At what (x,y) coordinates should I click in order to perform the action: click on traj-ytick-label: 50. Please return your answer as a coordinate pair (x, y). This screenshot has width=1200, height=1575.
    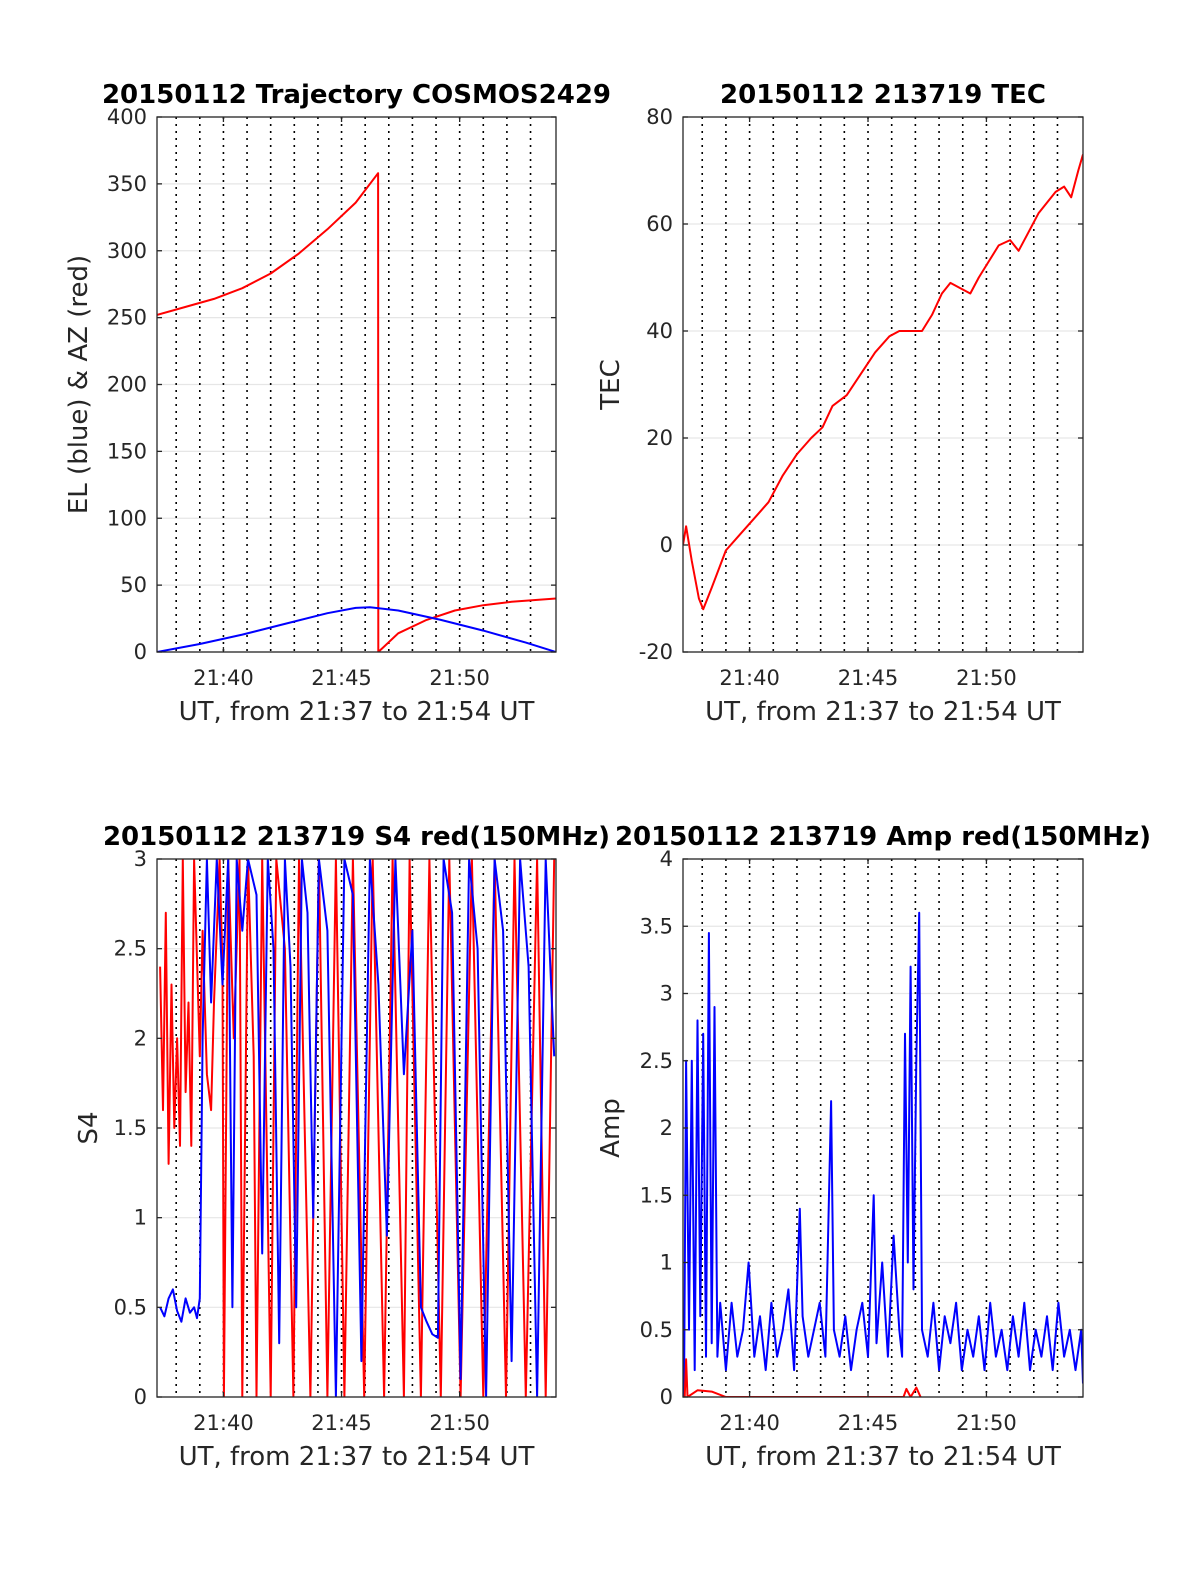
    Looking at the image, I should click on (133, 585).